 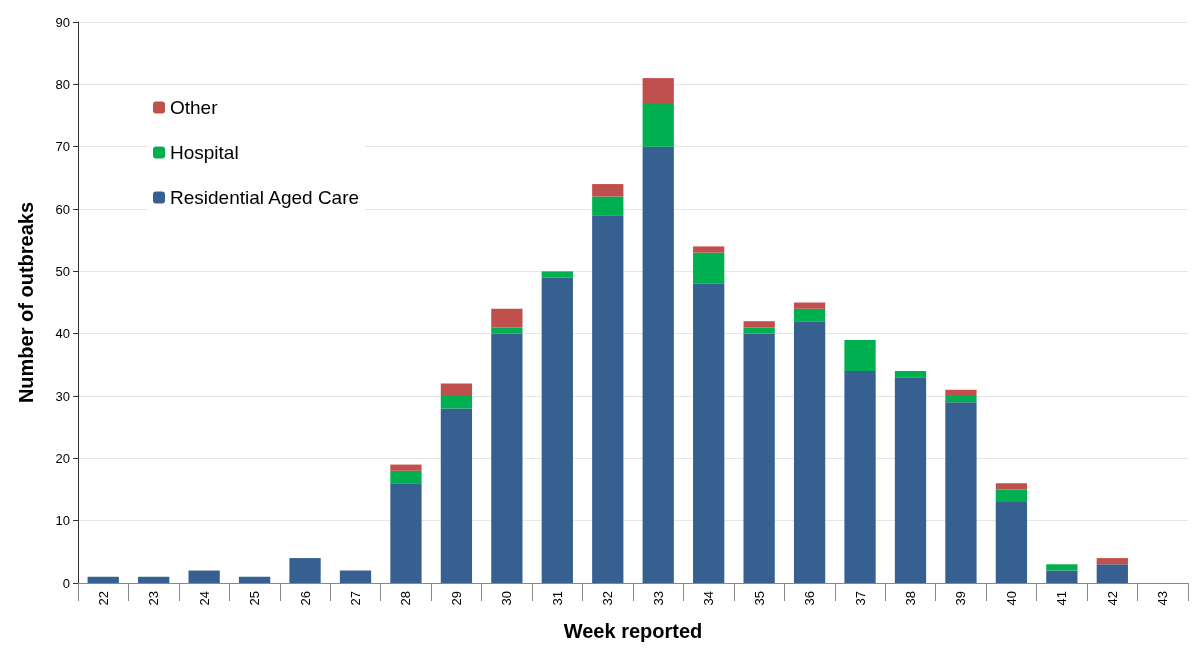 I want to click on x-tick-label: 25, so click(x=255, y=598).